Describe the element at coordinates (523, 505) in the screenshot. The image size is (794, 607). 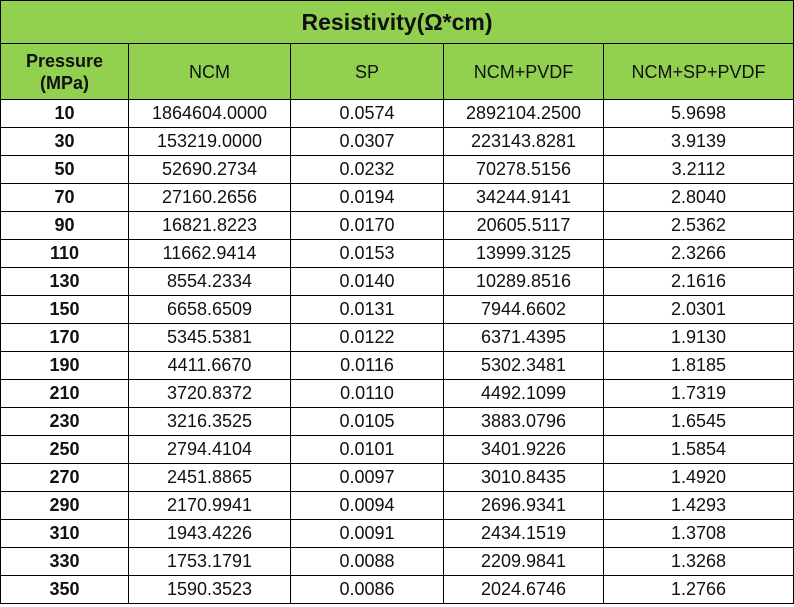
I see `value-cell: 2696.9341` at that location.